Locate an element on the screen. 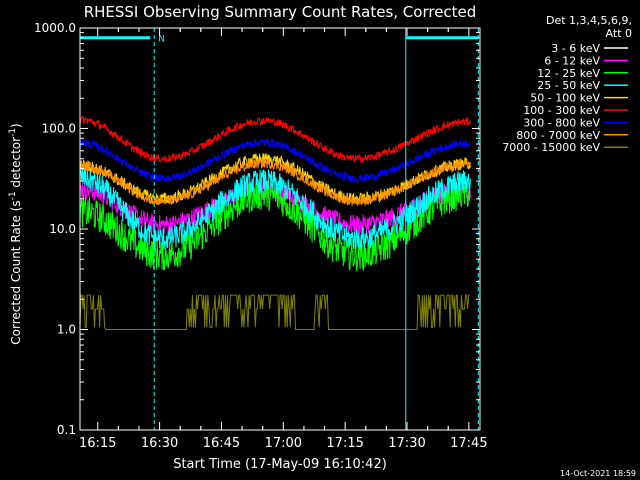 This screenshot has width=640, height=480. legend-label-100-300-kev: 100 - 300 keV is located at coordinates (561, 110).